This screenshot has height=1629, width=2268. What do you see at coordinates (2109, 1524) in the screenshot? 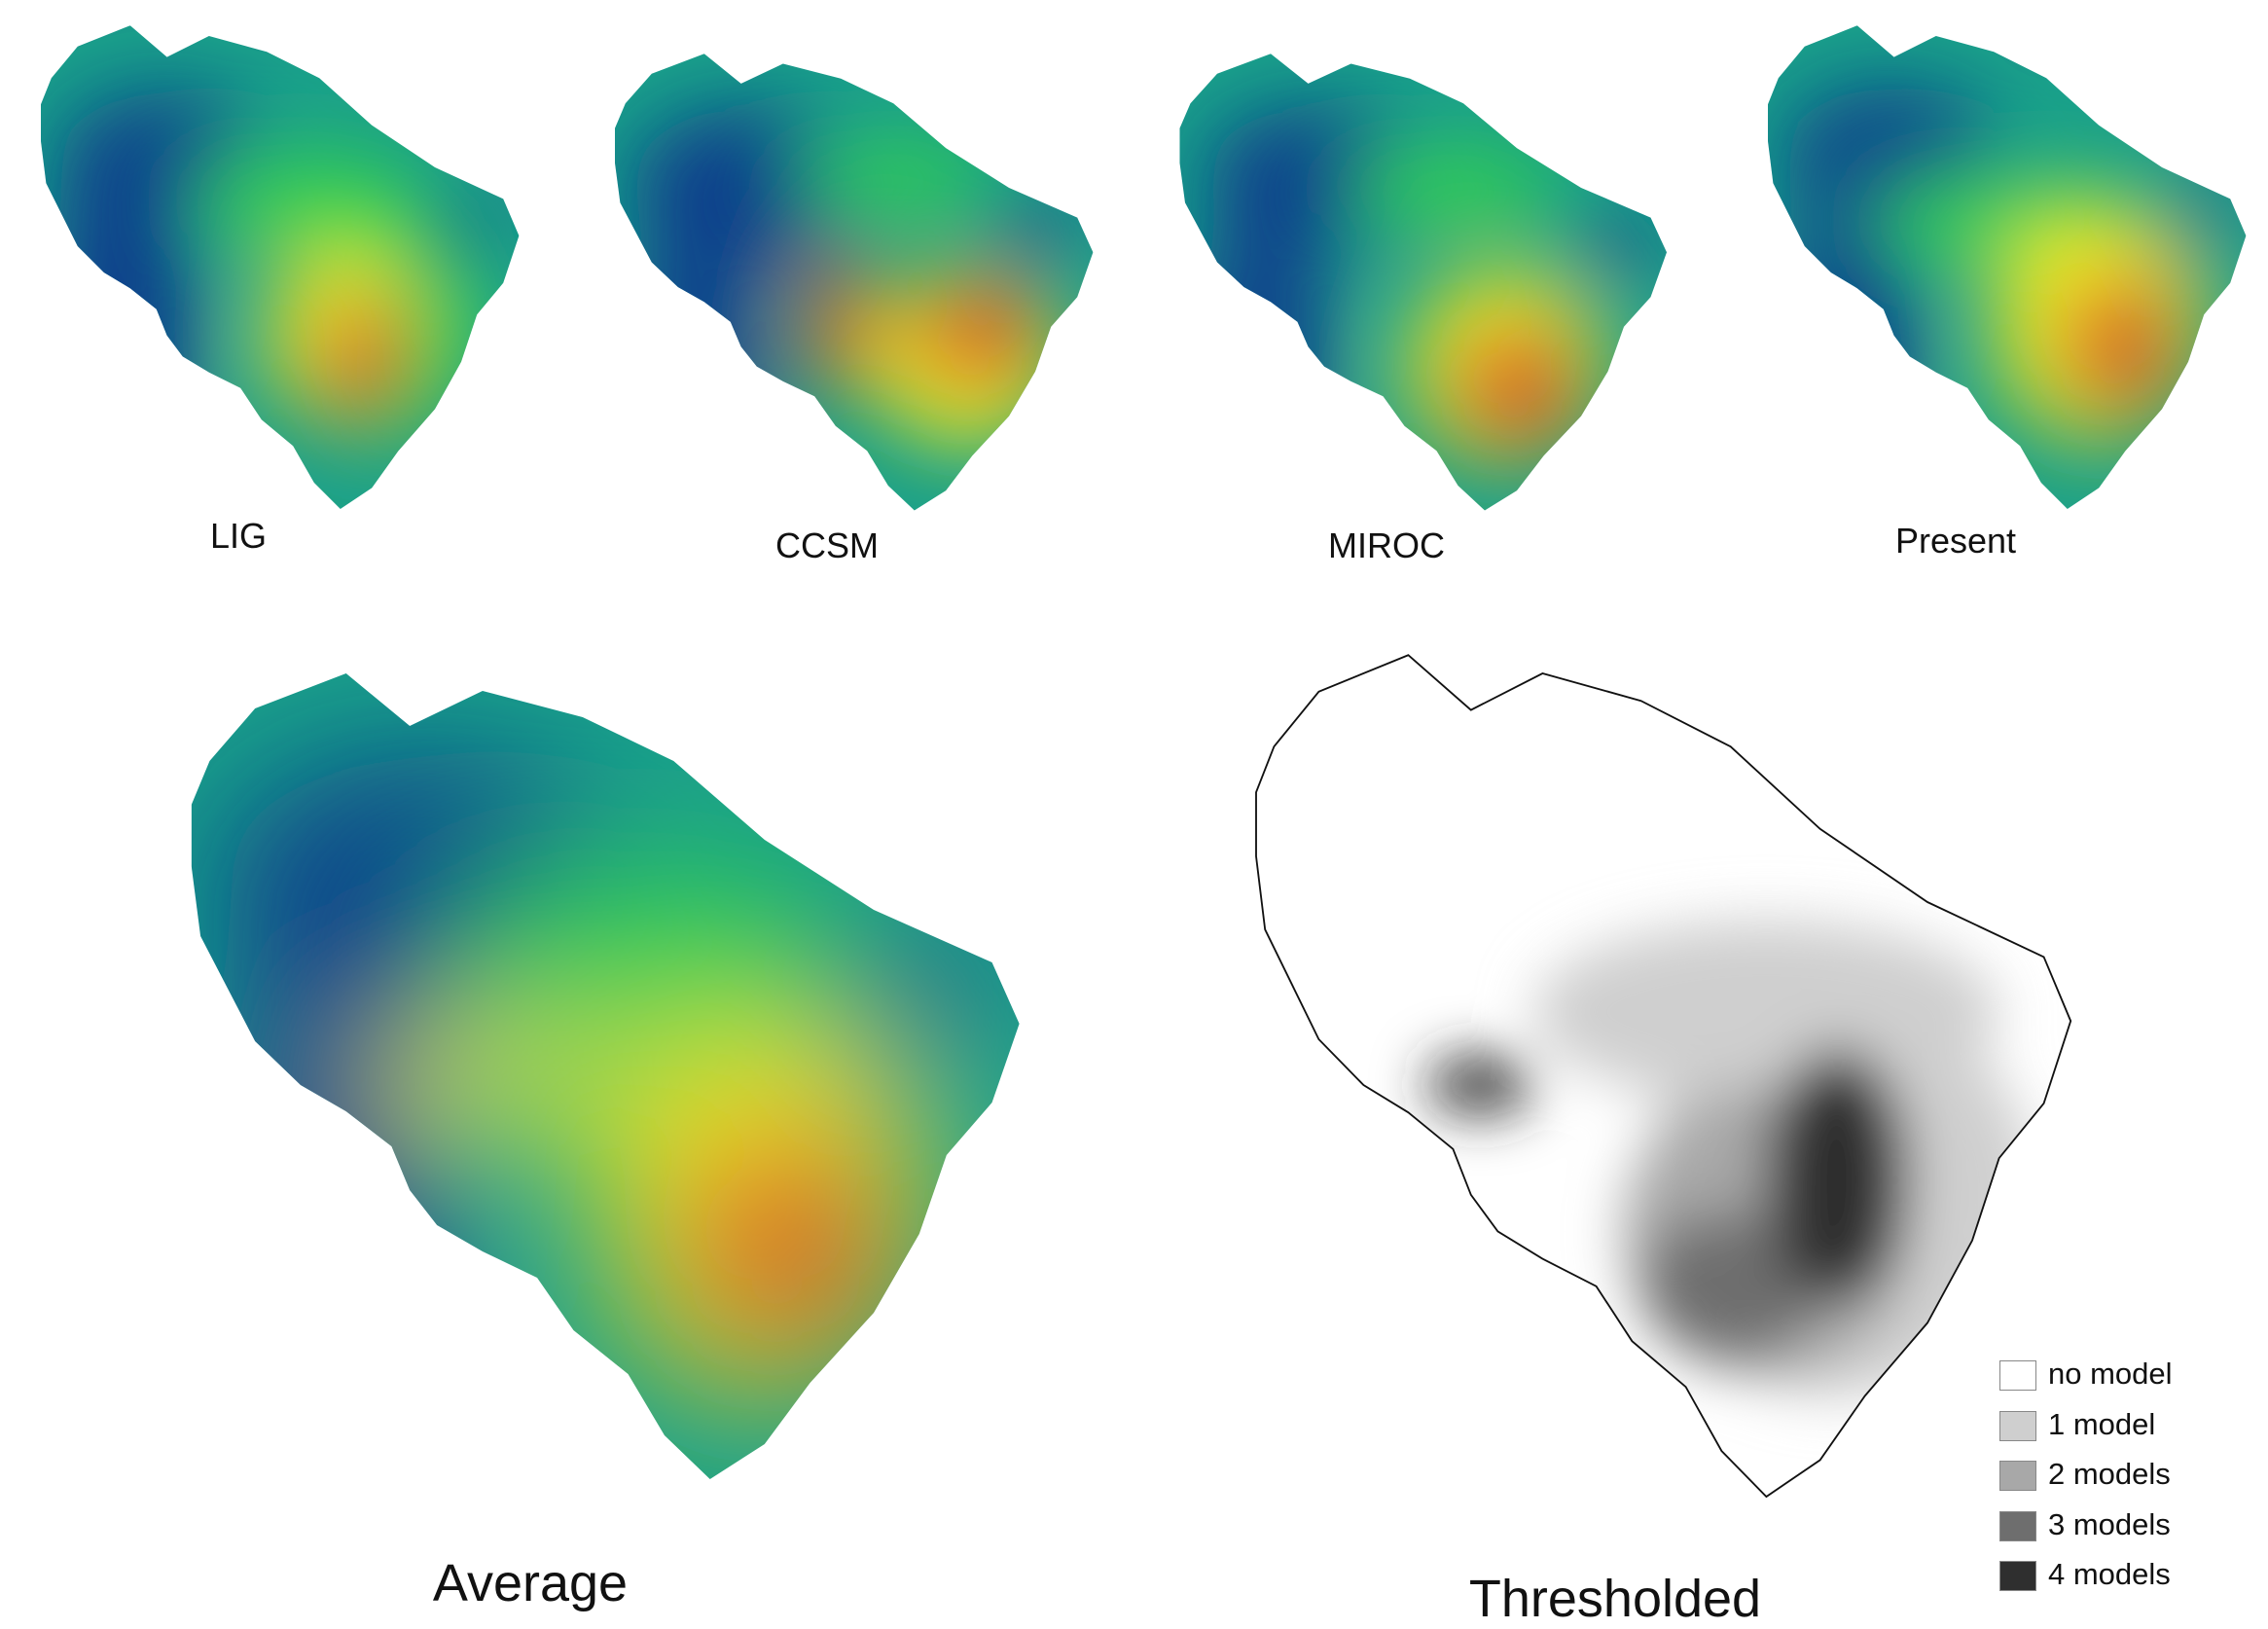
I see `legend-label: 3 models` at bounding box center [2109, 1524].